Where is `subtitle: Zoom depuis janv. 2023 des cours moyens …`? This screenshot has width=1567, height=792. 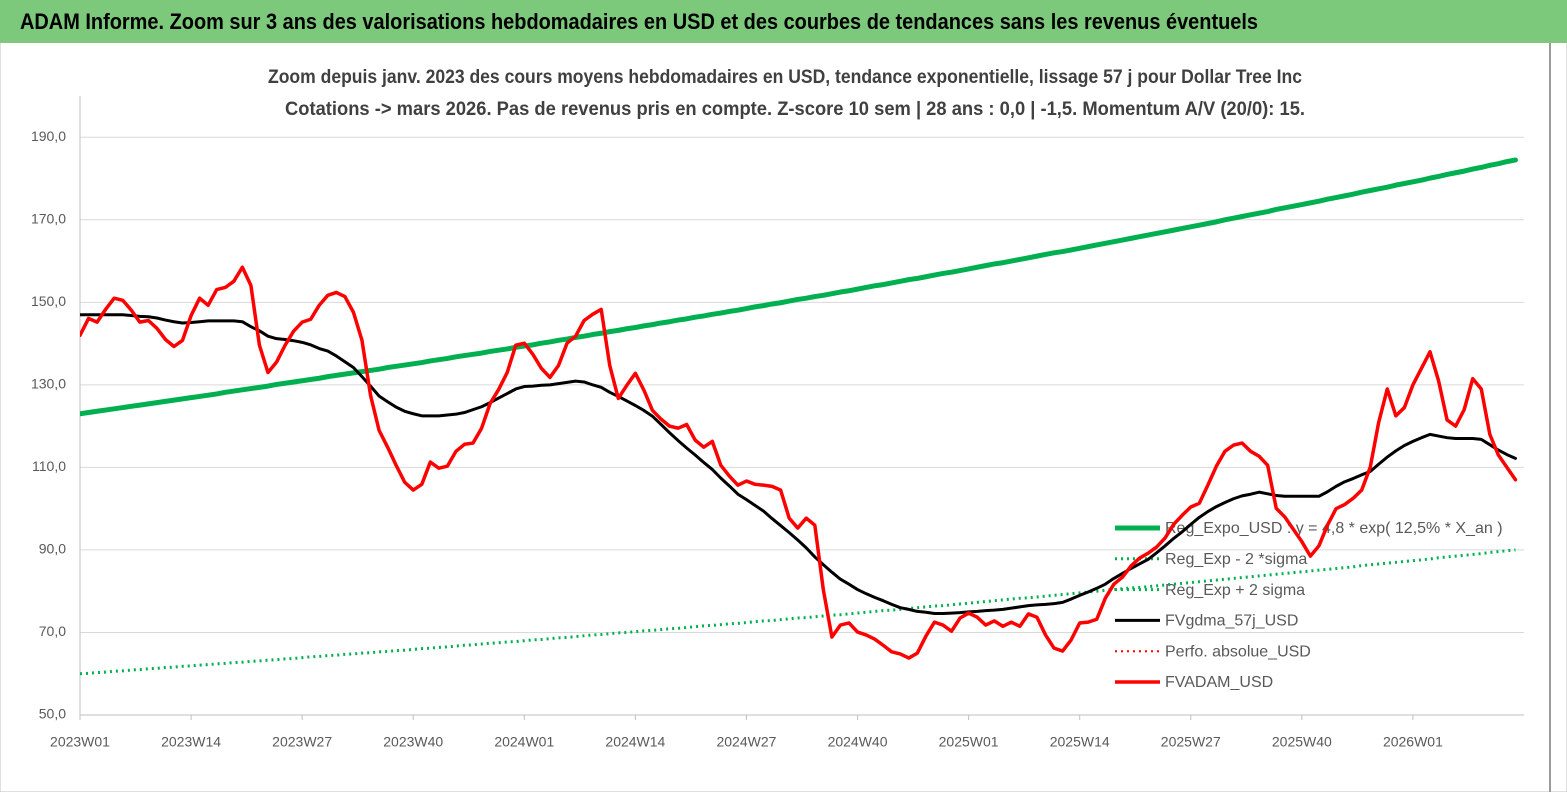 subtitle: Zoom depuis janv. 2023 des cours moyens … is located at coordinates (785, 77).